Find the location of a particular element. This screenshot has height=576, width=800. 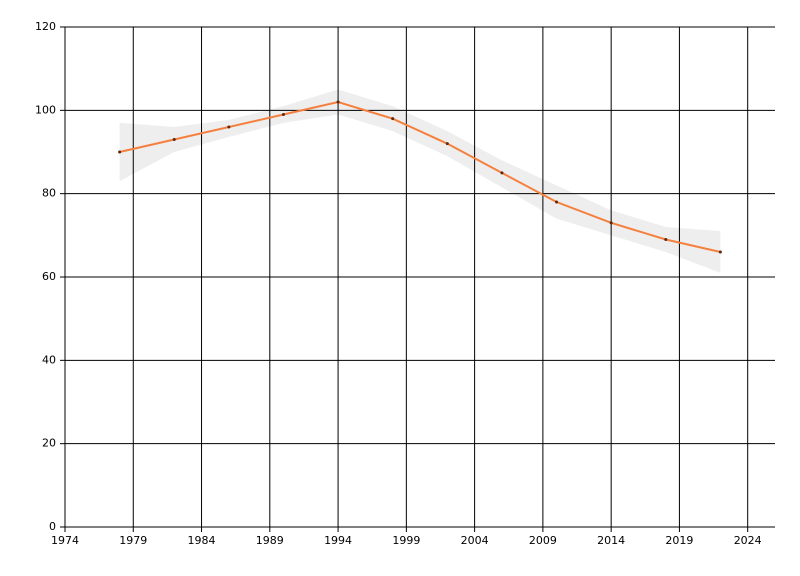

x-tick-label: 1994 is located at coordinates (338, 540).